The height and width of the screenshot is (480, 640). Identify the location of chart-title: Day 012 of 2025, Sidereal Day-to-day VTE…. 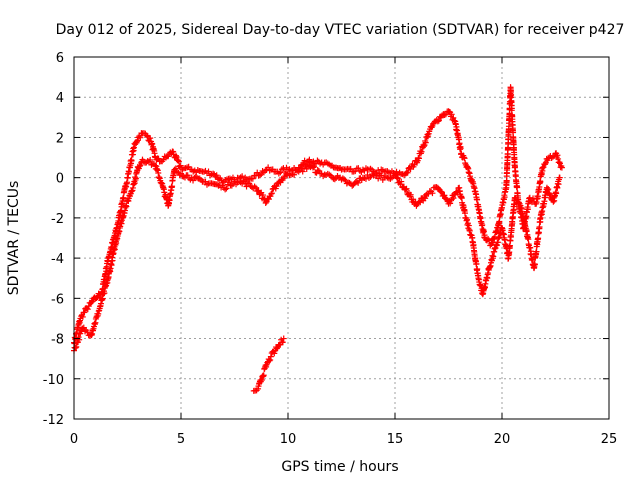
(340, 30).